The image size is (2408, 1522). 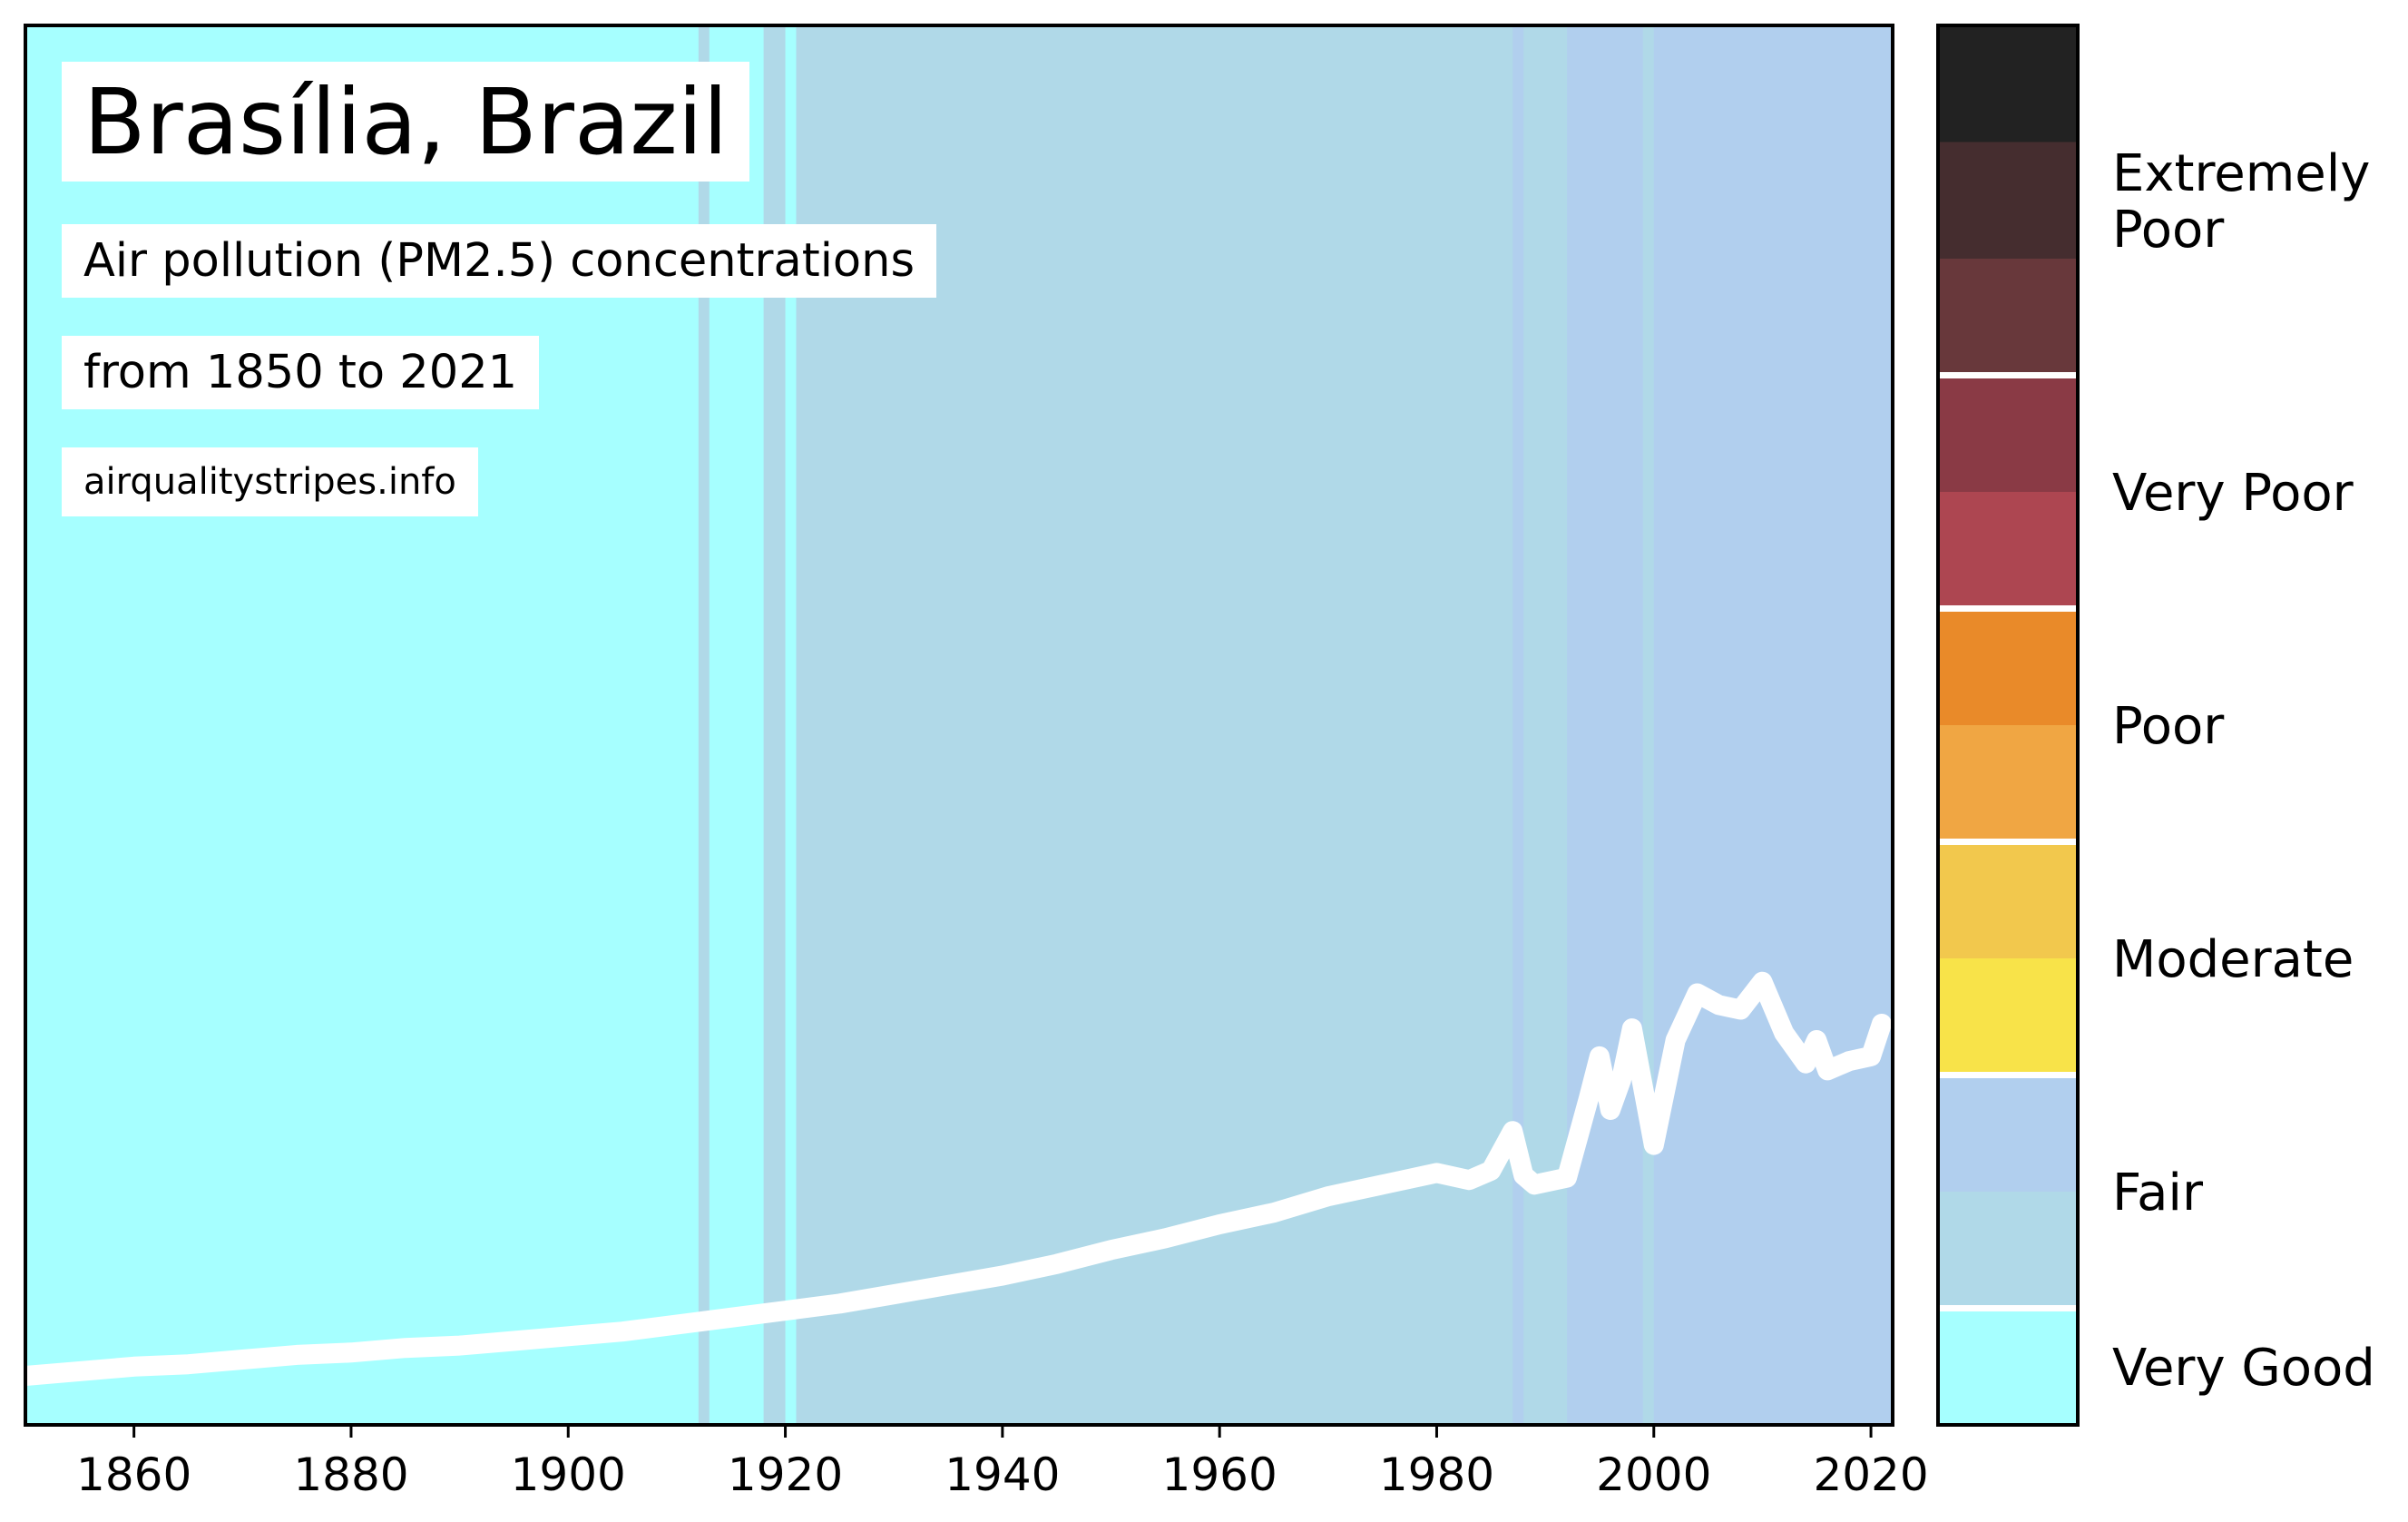 What do you see at coordinates (1871, 1474) in the screenshot?
I see `x-tick-label: 2020` at bounding box center [1871, 1474].